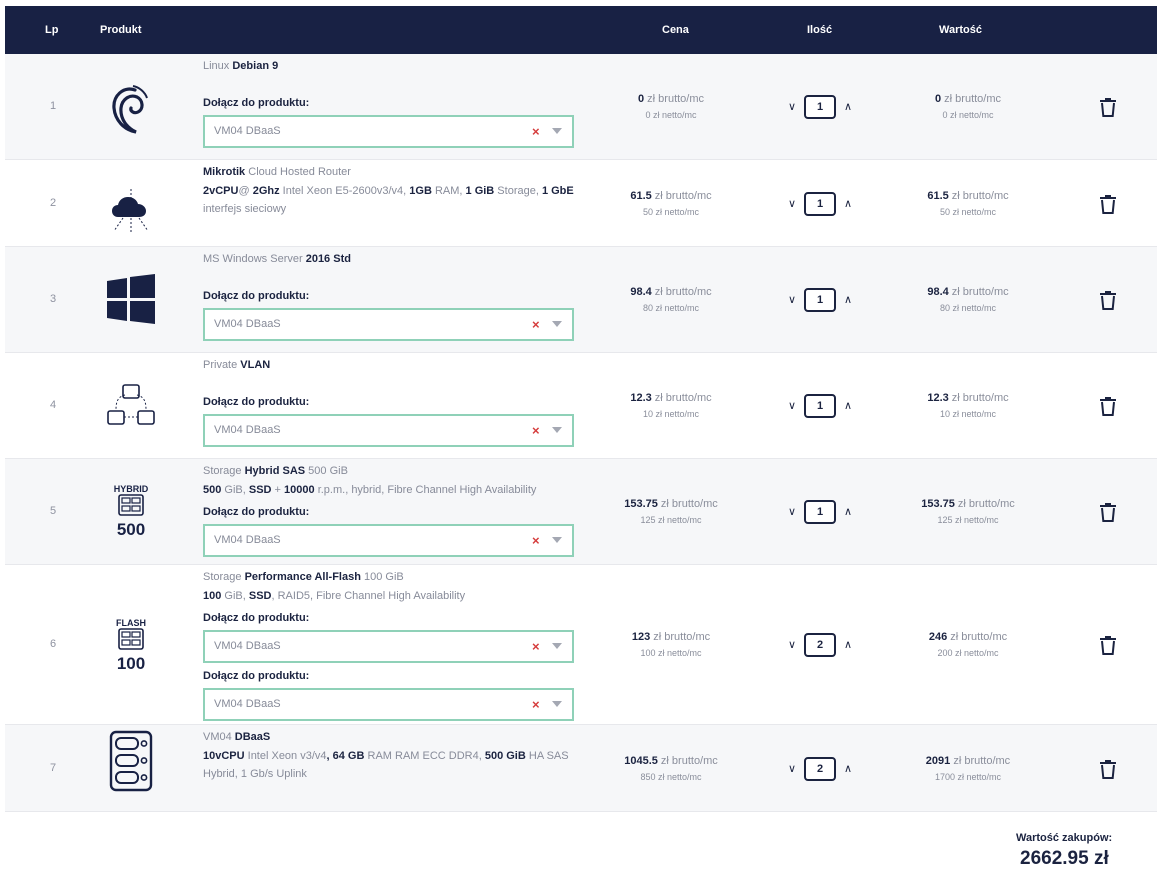  What do you see at coordinates (53, 511) in the screenshot?
I see `row-number: 5` at bounding box center [53, 511].